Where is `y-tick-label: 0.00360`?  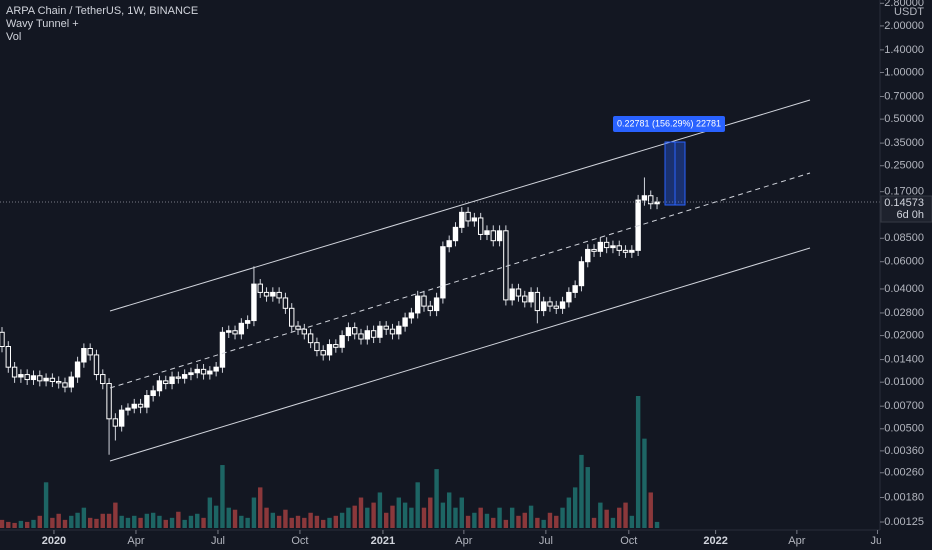 y-tick-label: 0.00360 is located at coordinates (904, 451).